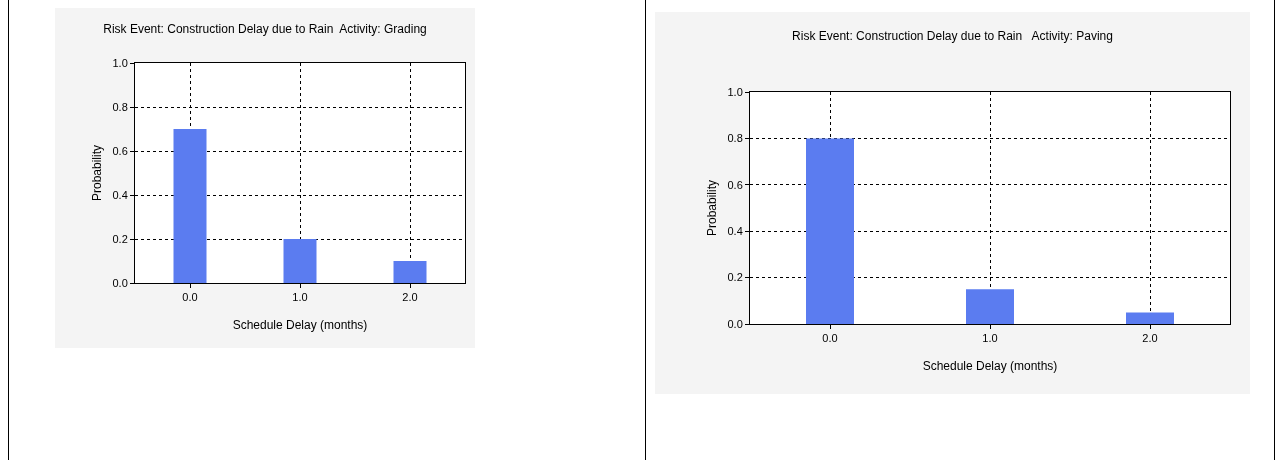 Image resolution: width=1283 pixels, height=460 pixels. Describe the element at coordinates (952, 35) in the screenshot. I see `chart-title: Risk Event: Construction Delay due to Rain Activity: Paving` at that location.